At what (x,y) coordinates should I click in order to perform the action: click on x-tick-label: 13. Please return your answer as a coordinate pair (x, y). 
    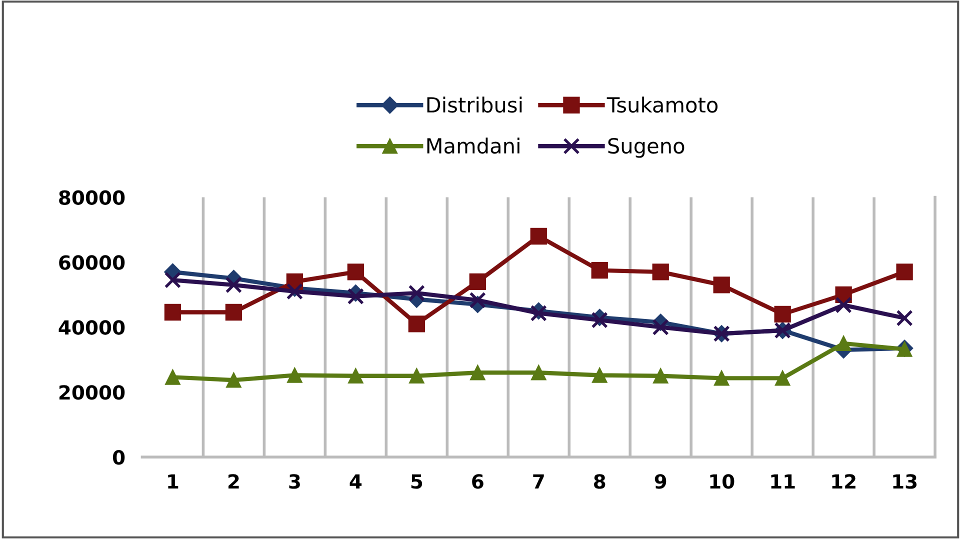
    Looking at the image, I should click on (905, 481).